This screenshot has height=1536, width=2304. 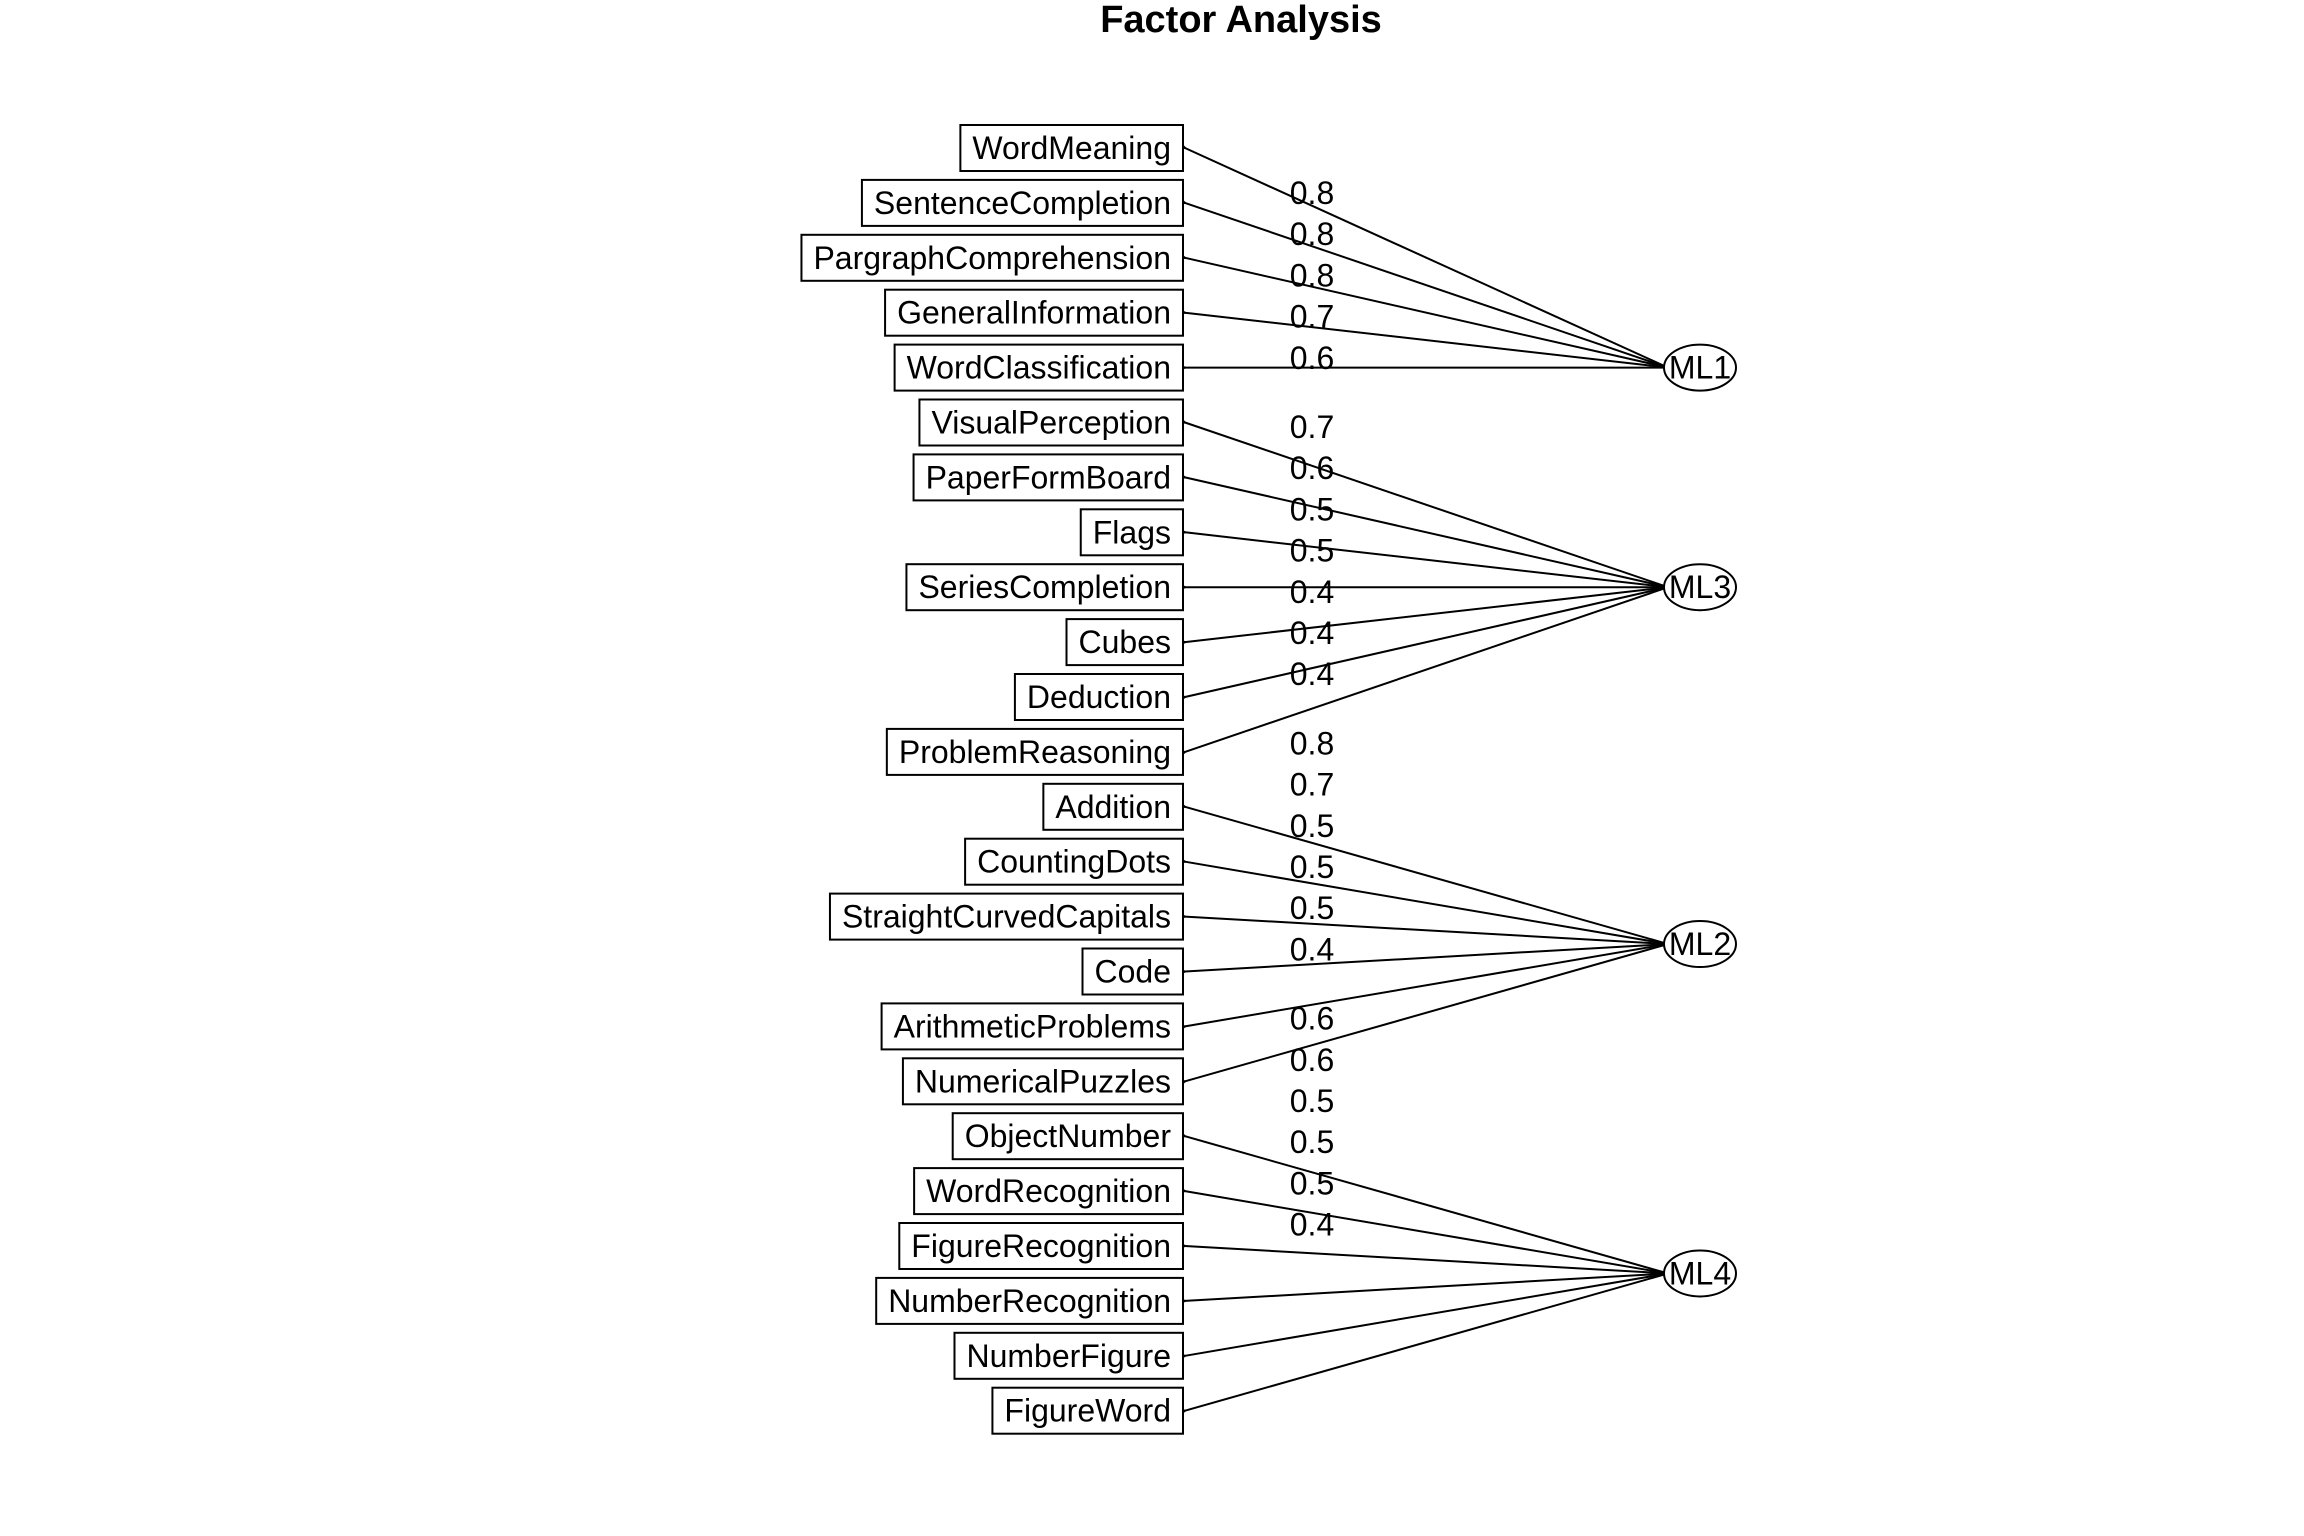 I want to click on variable-node-object-number: ObjectNumber, so click(x=1067, y=1136).